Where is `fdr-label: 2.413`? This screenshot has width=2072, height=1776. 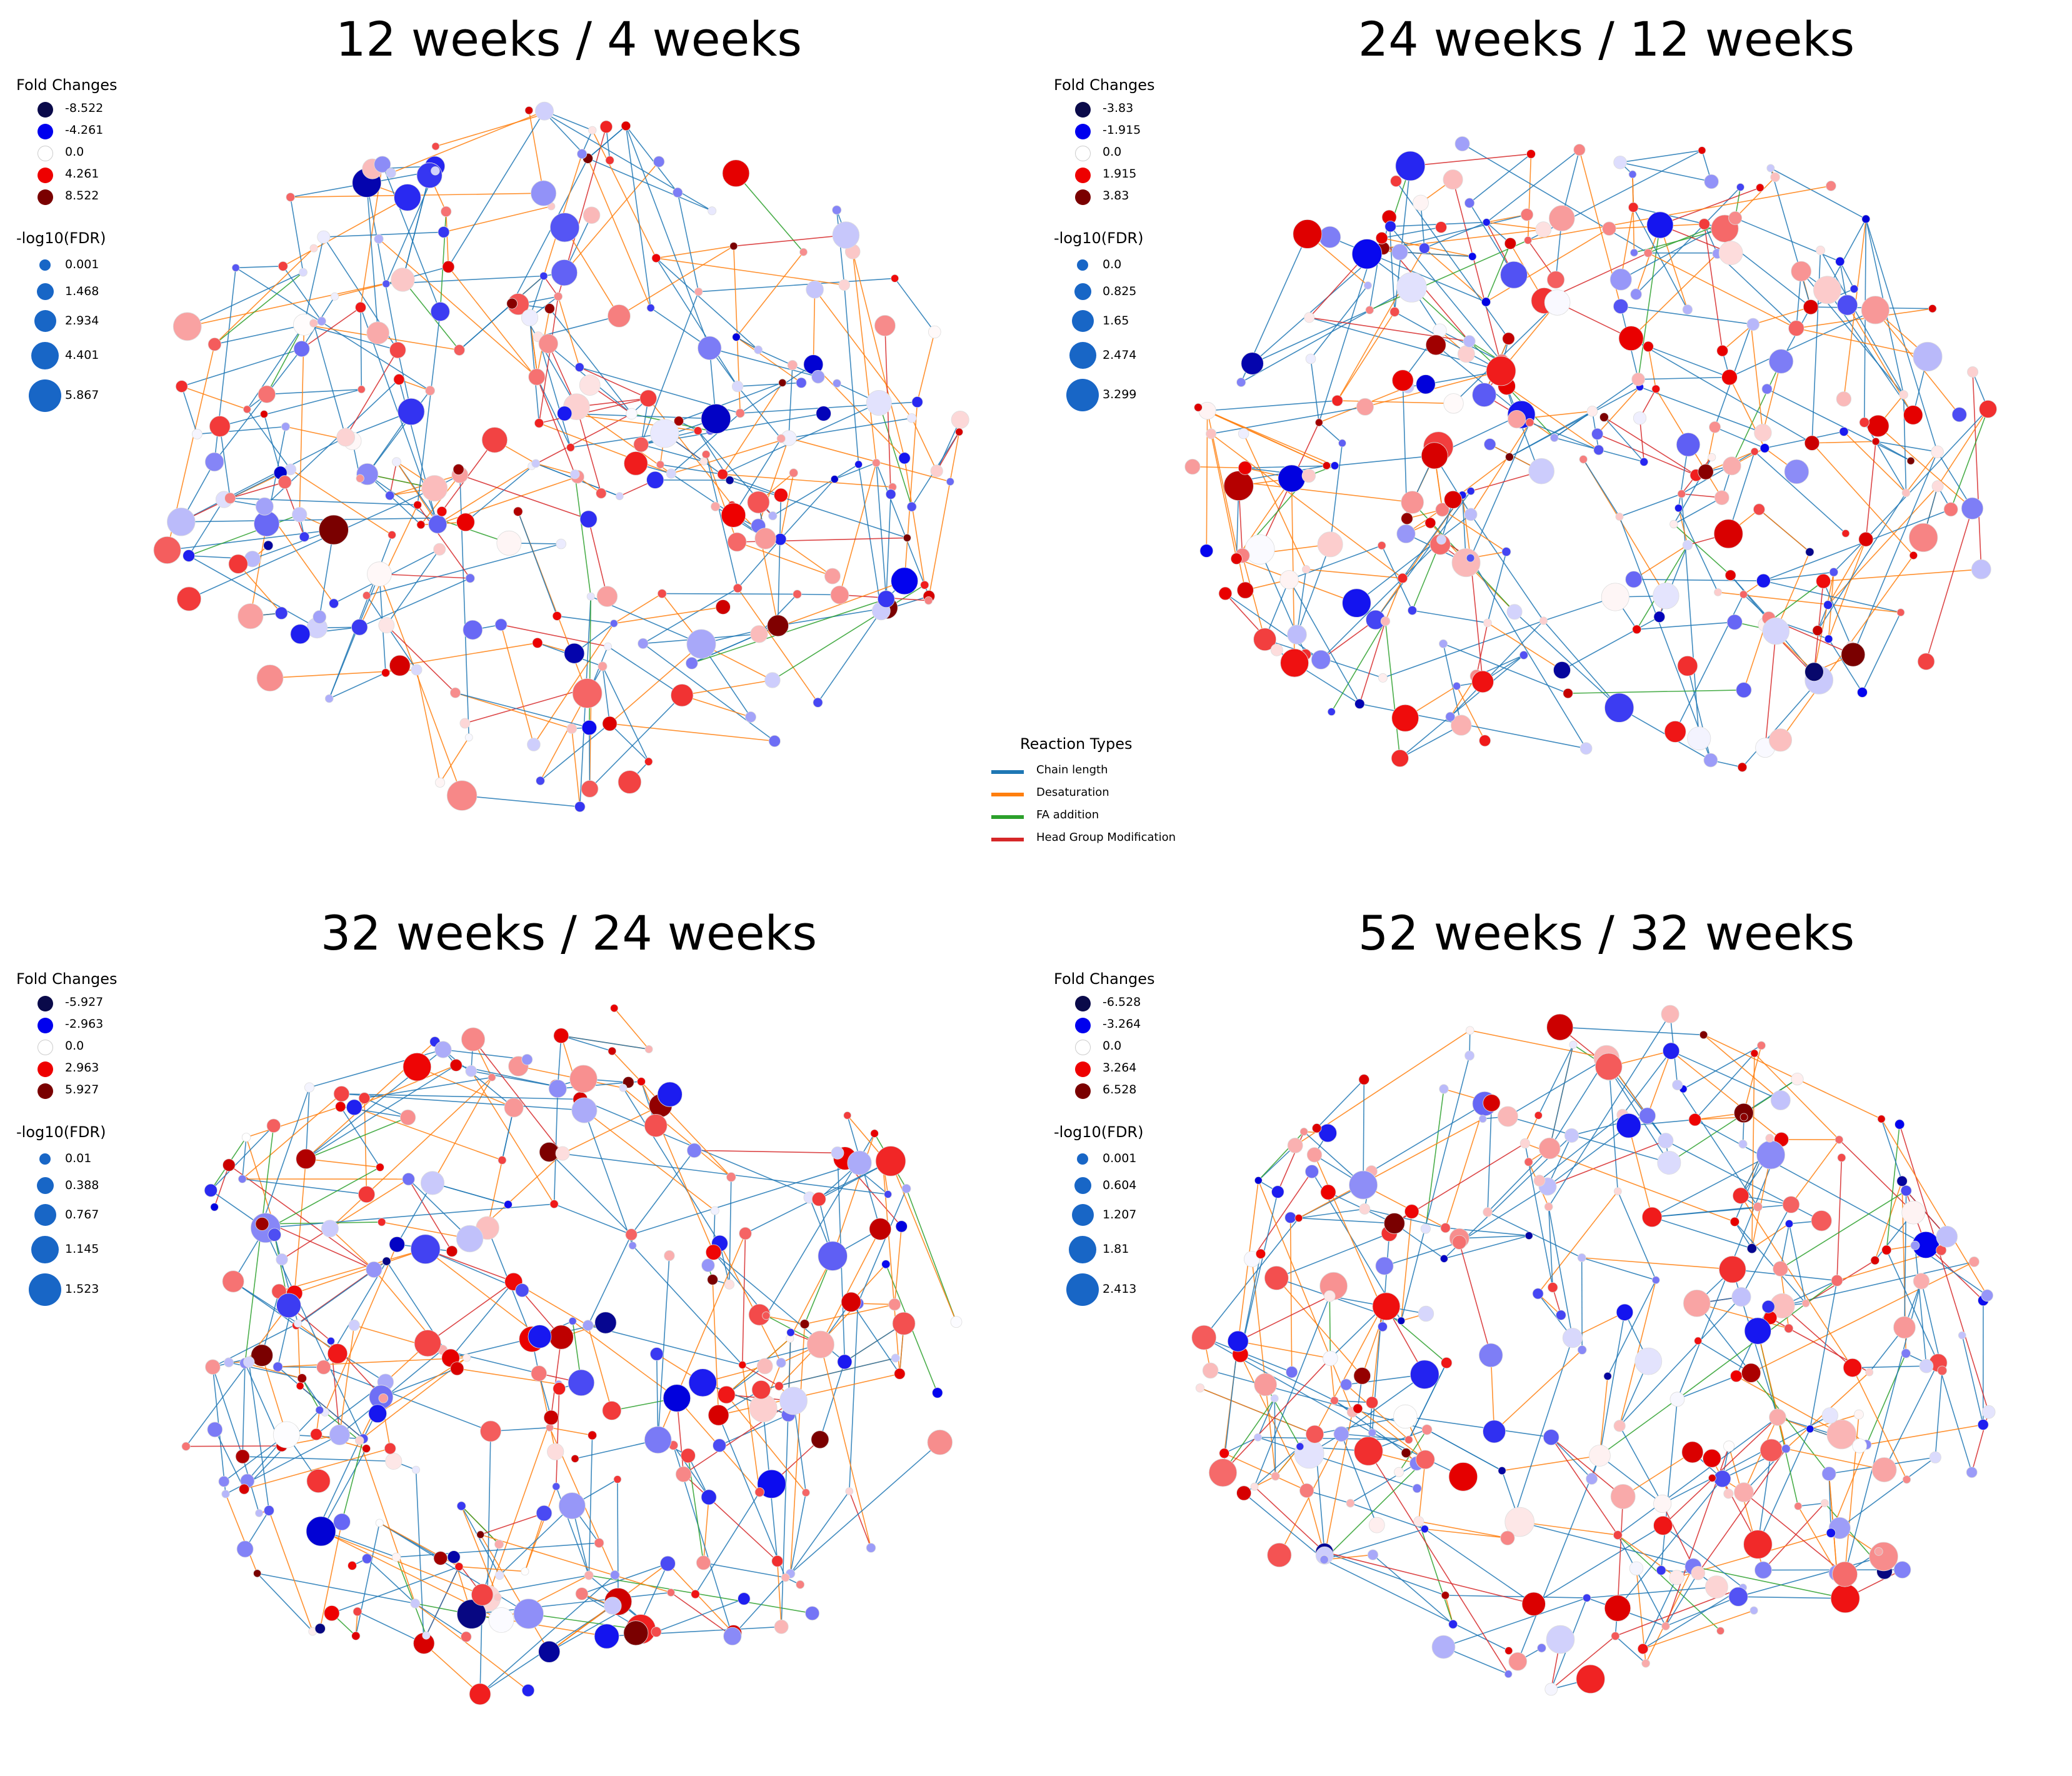
fdr-label: 2.413 is located at coordinates (1120, 1289).